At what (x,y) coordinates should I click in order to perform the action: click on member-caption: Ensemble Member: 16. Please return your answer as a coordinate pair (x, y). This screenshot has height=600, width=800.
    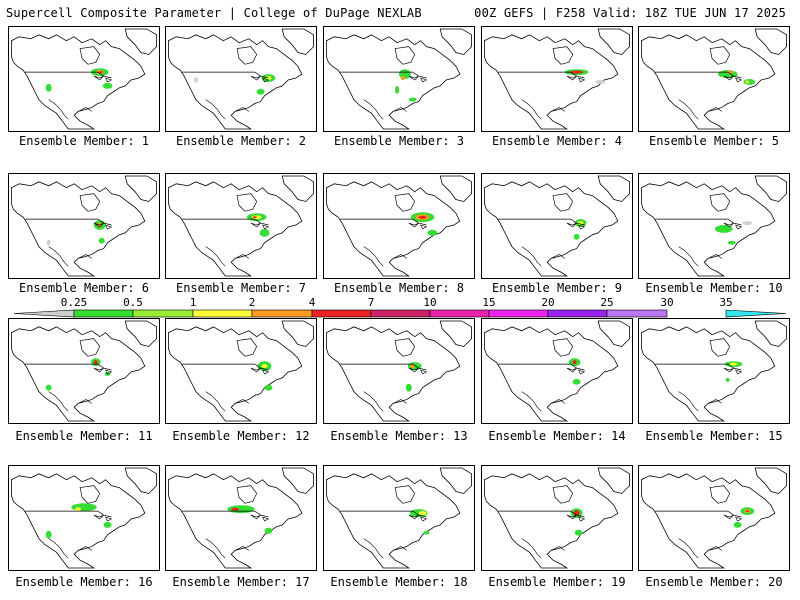
    Looking at the image, I should click on (84, 582).